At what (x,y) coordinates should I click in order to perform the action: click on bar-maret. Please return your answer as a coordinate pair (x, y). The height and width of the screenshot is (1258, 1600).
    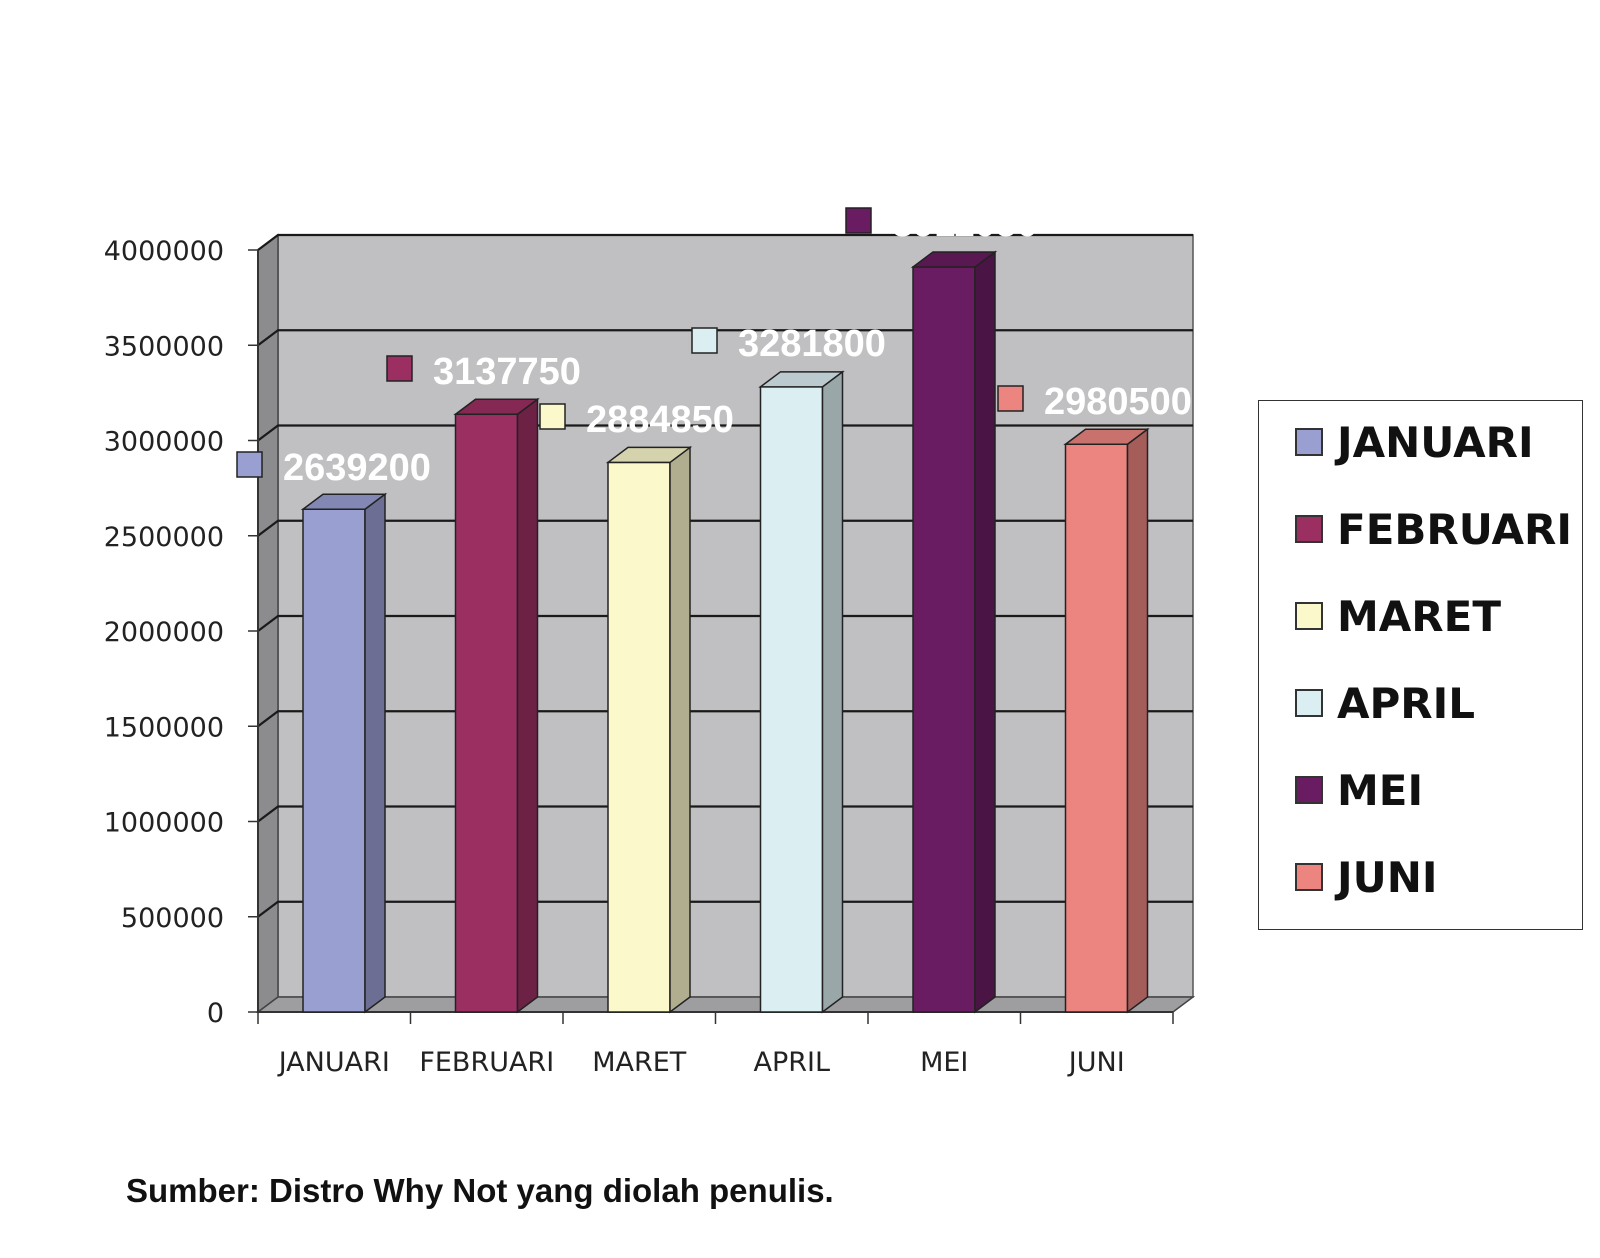
    Looking at the image, I should click on (639, 737).